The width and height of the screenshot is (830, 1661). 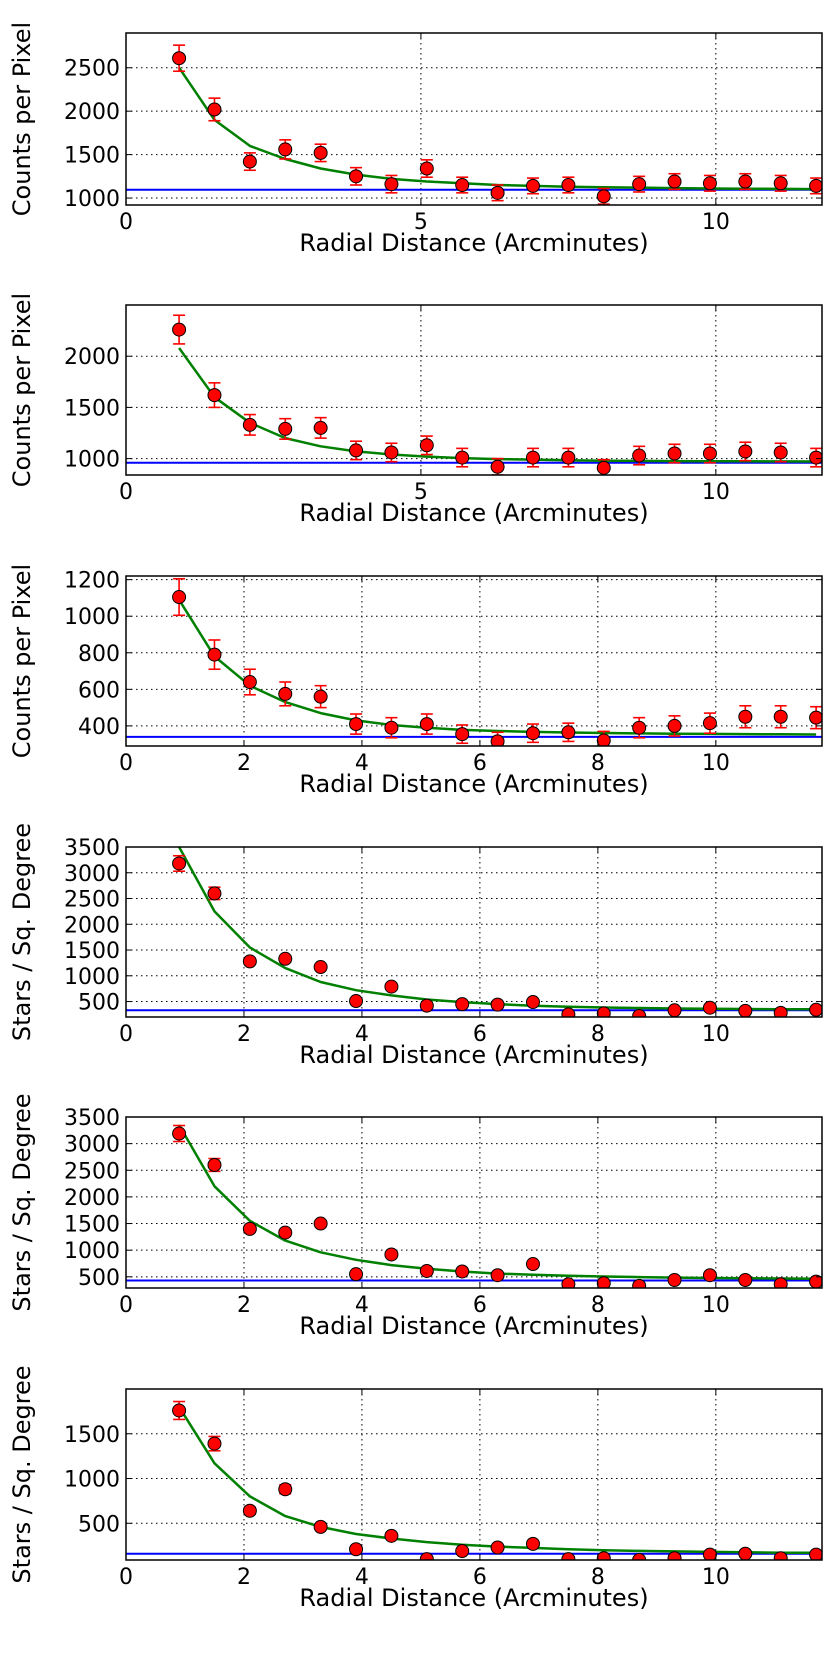 What do you see at coordinates (99, 727) in the screenshot?
I see `y-tick-label: 400` at bounding box center [99, 727].